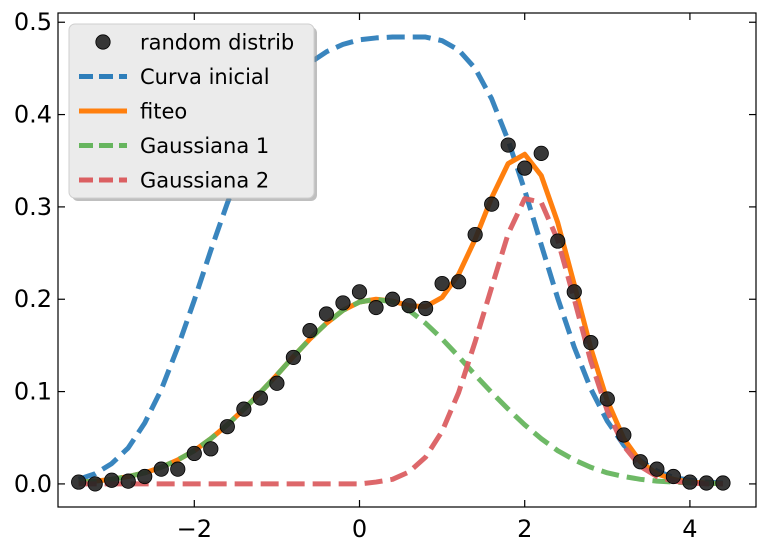 The image size is (764, 548). I want to click on legend-box, so click(191, 111).